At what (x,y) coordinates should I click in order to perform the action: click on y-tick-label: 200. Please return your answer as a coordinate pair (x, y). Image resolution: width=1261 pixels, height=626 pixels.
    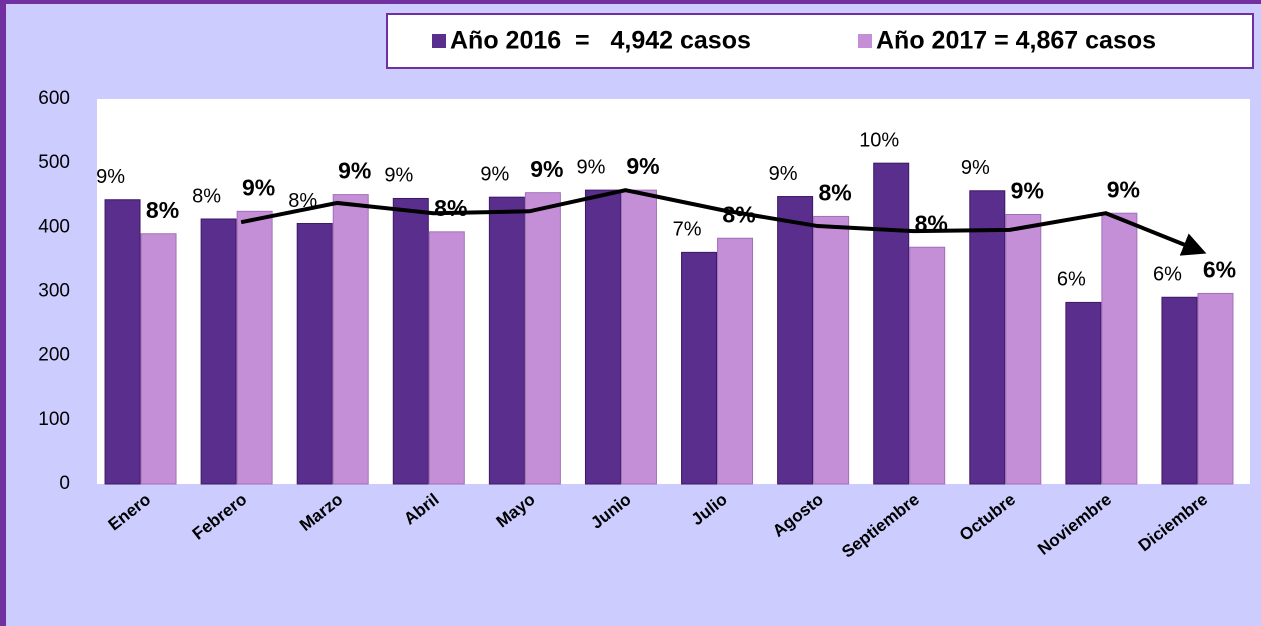
    Looking at the image, I should click on (54, 355).